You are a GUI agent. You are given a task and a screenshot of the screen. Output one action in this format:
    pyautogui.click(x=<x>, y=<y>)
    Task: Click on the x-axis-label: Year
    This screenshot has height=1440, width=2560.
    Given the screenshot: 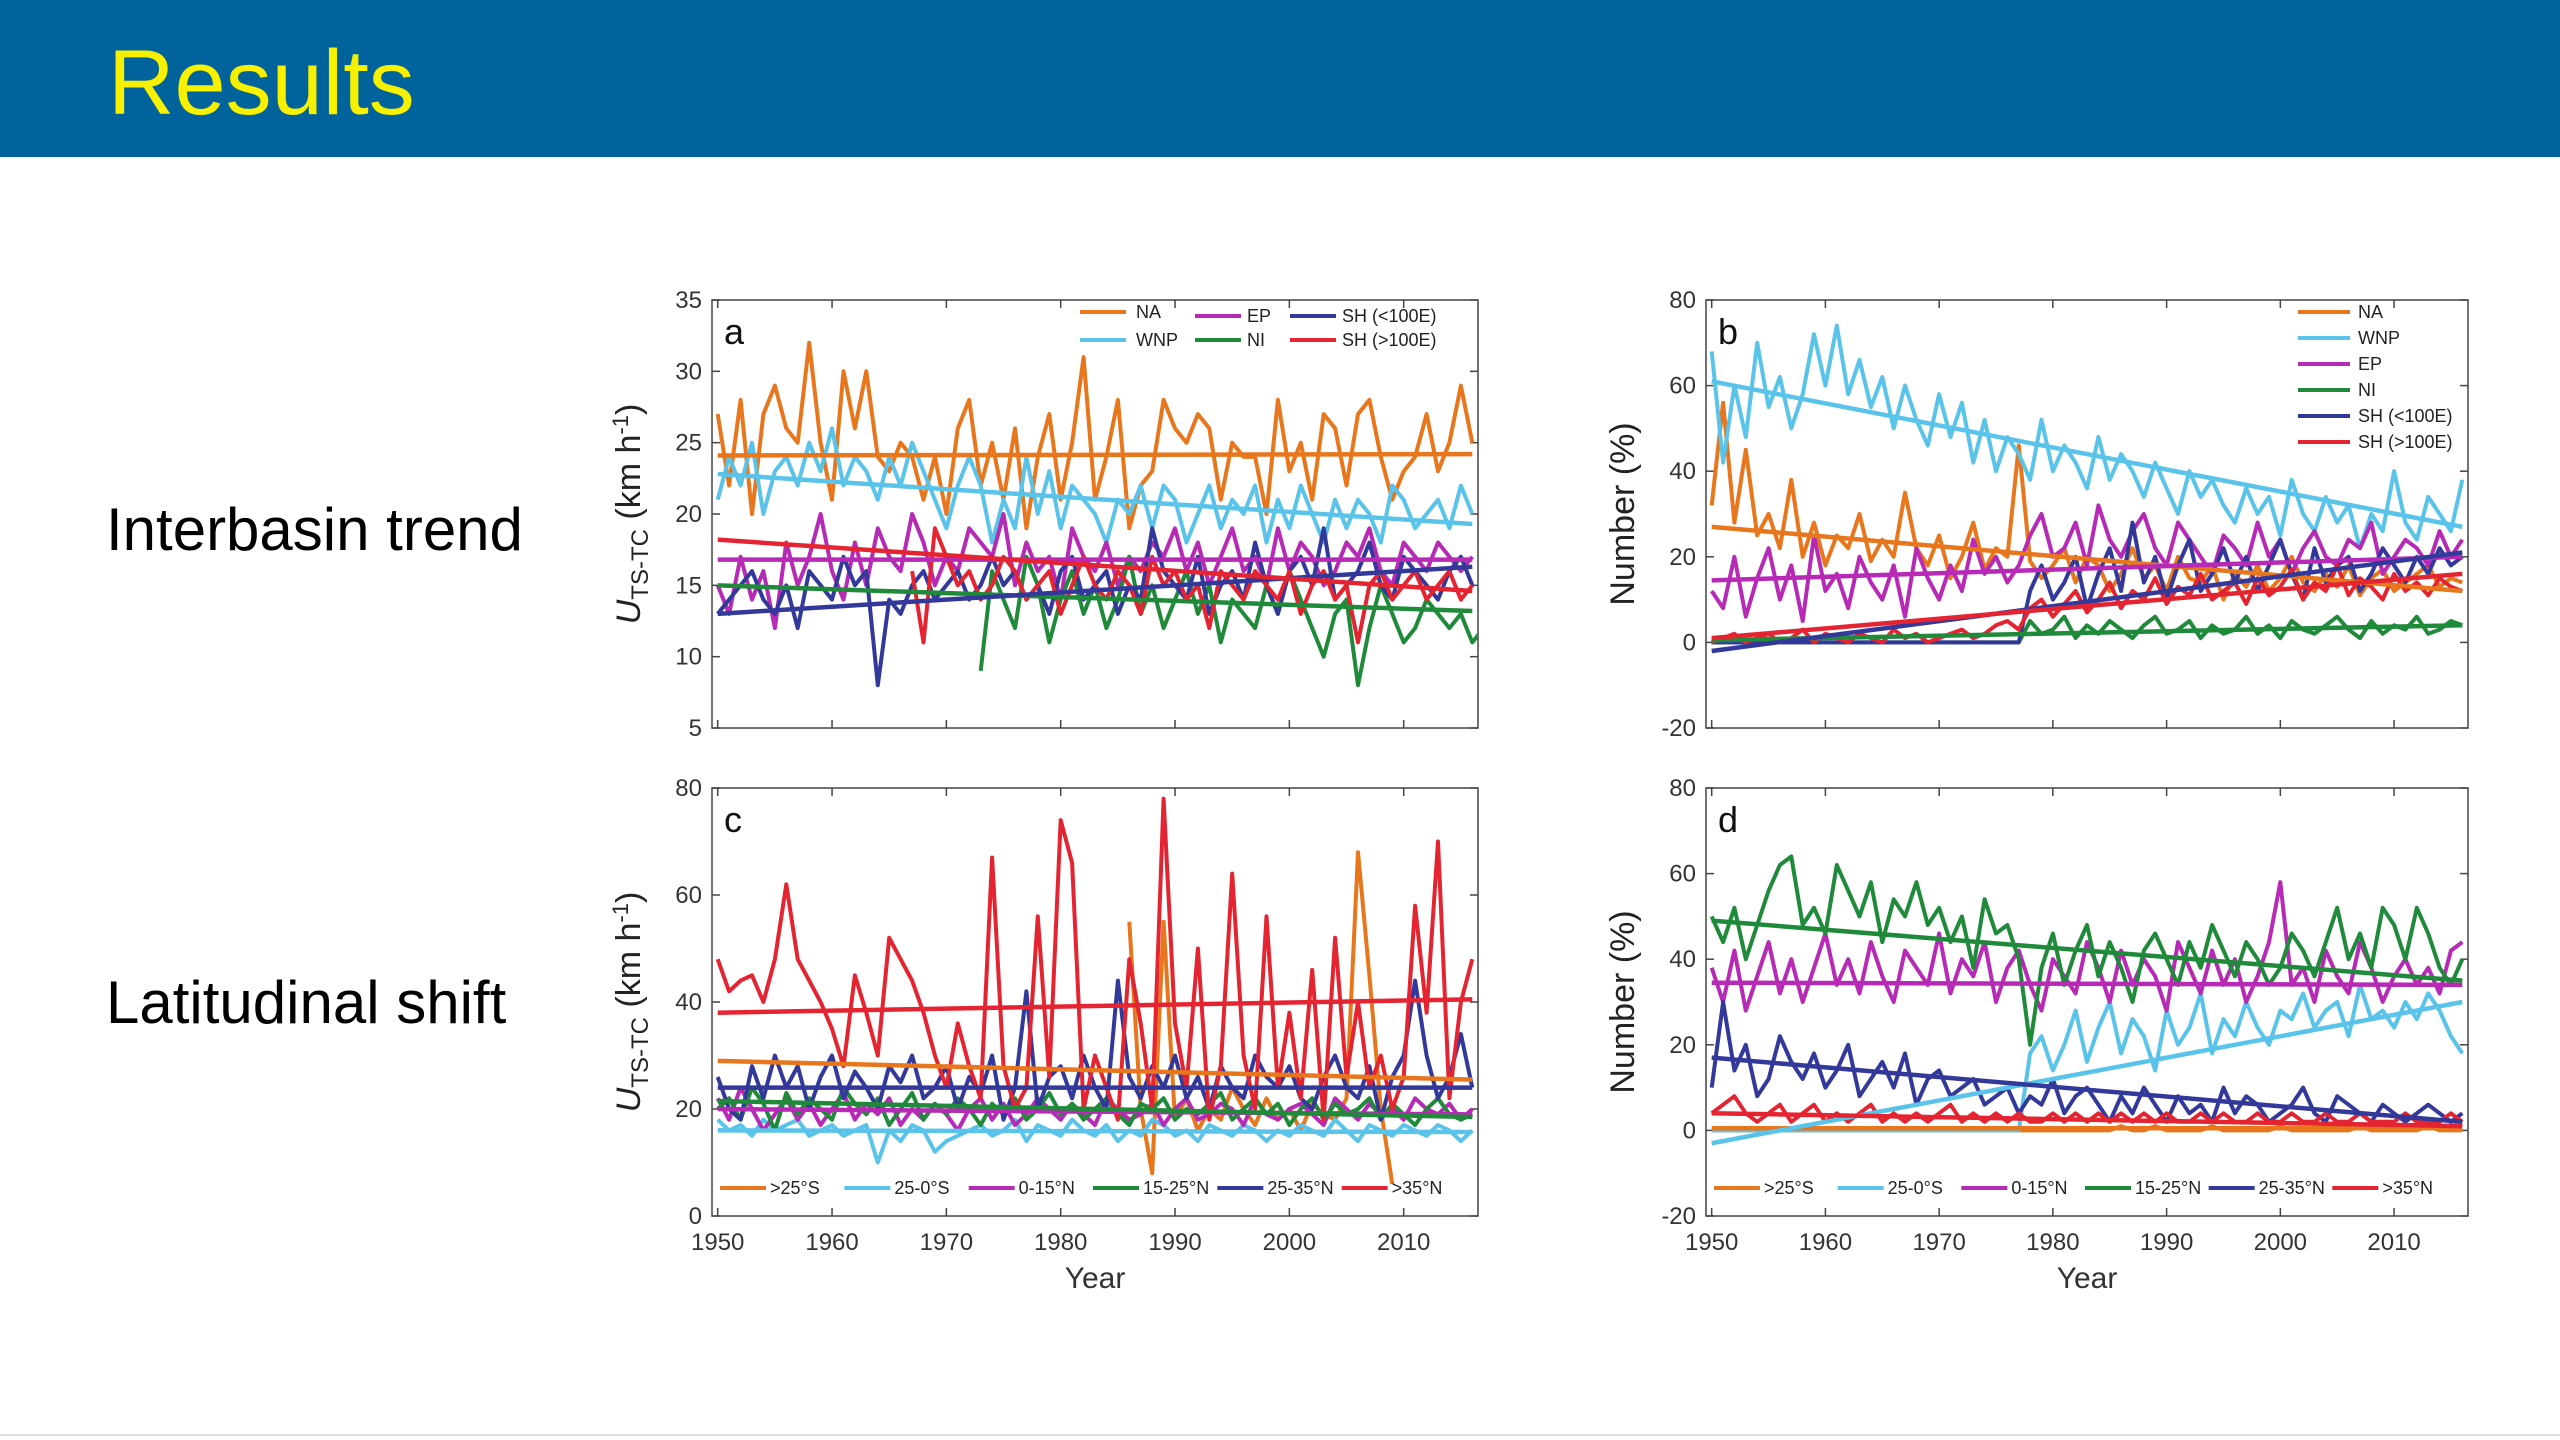 What is the action you would take?
    pyautogui.click(x=2087, y=1278)
    